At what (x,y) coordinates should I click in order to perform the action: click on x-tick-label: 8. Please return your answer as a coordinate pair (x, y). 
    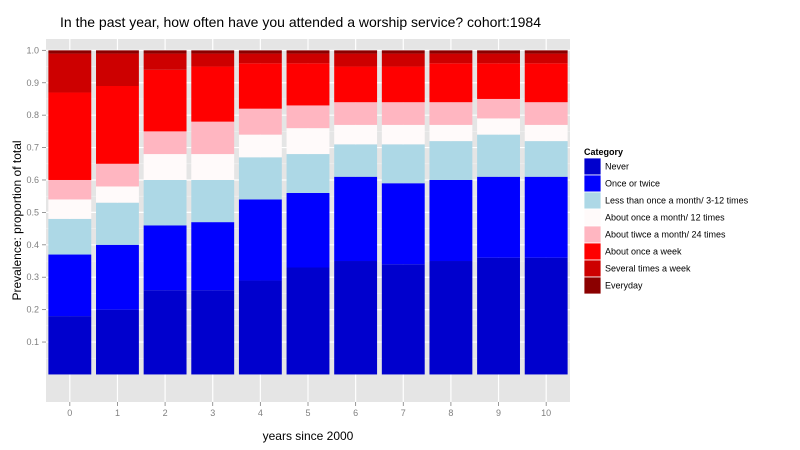
    Looking at the image, I should click on (450, 413).